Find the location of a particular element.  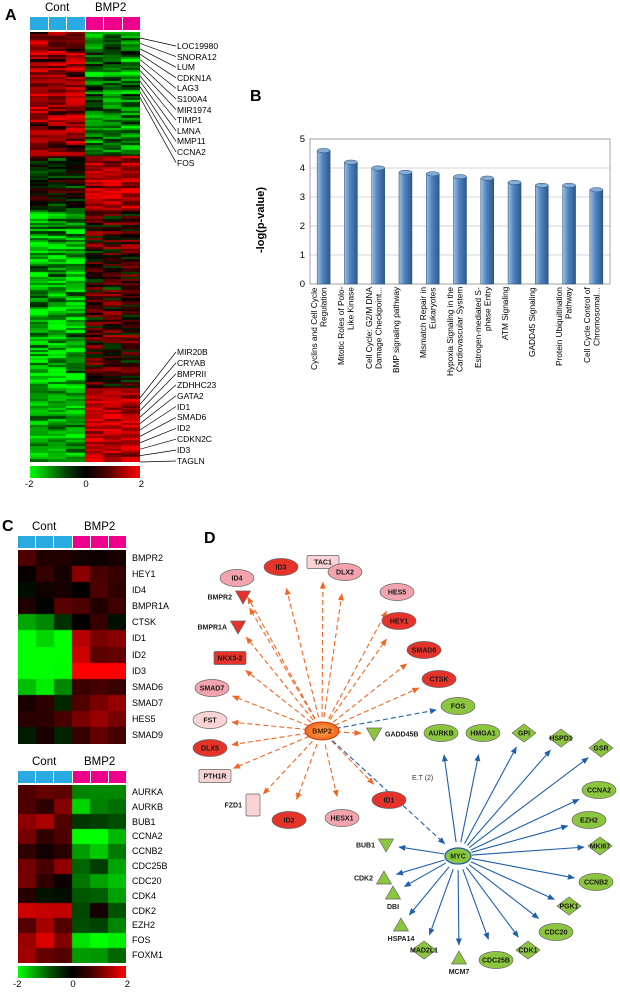

gene-label-loc19980: LOC19980 is located at coordinates (198, 46).